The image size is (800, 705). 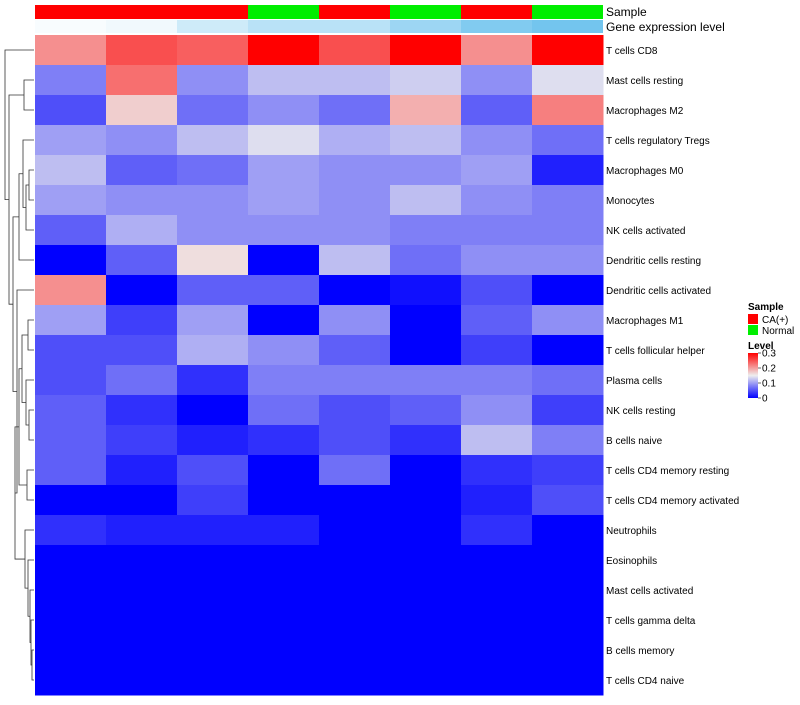 What do you see at coordinates (626, 12) in the screenshot?
I see `annotation-label-sample: Sample` at bounding box center [626, 12].